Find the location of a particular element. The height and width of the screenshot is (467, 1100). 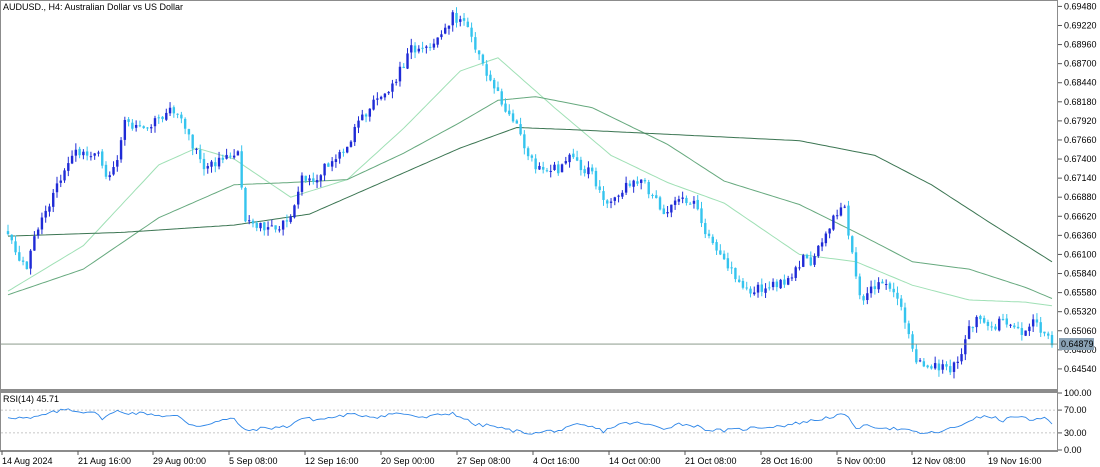

time-axis-label: 21 Aug 16:00 is located at coordinates (104, 461).